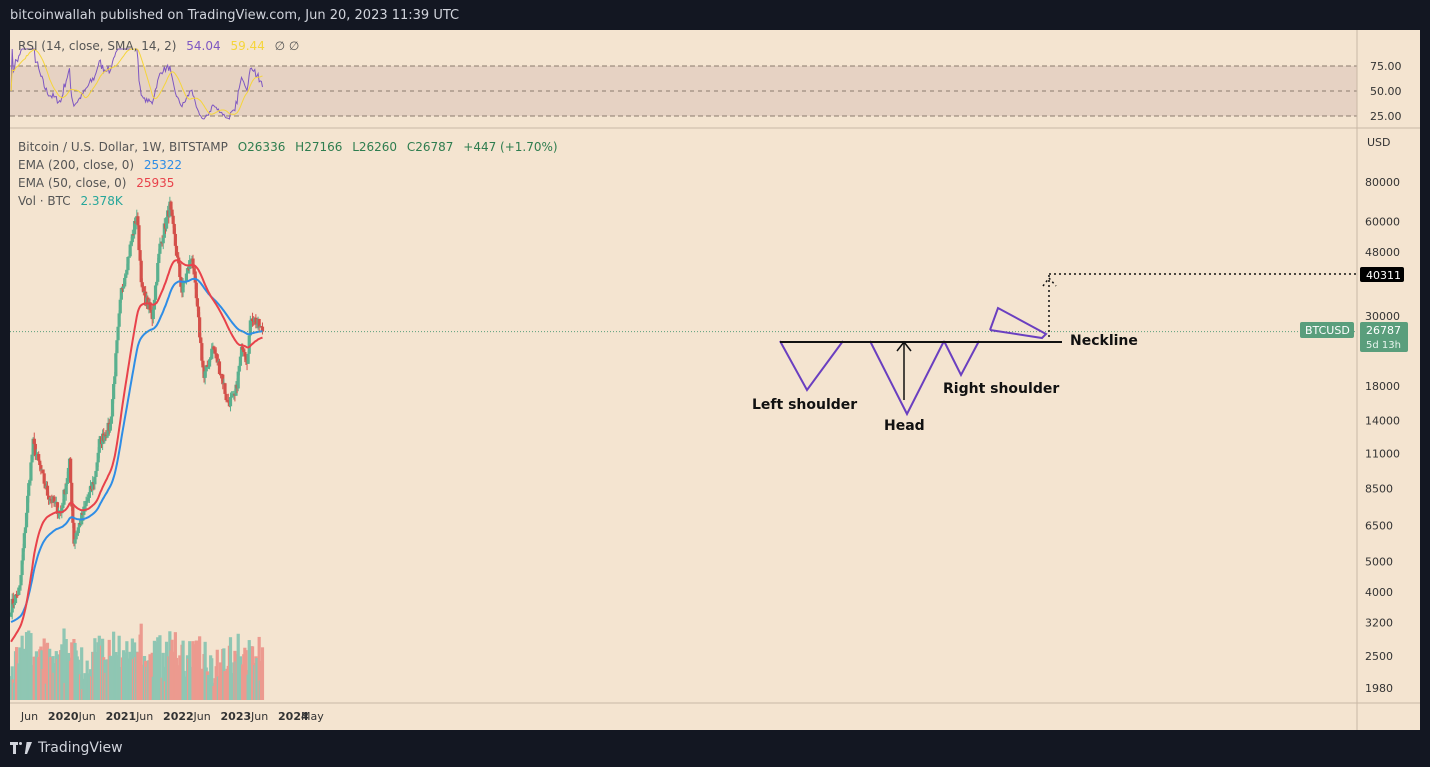  What do you see at coordinates (1386, 66) in the screenshot?
I see `rsi-tick-label: 75.00` at bounding box center [1386, 66].